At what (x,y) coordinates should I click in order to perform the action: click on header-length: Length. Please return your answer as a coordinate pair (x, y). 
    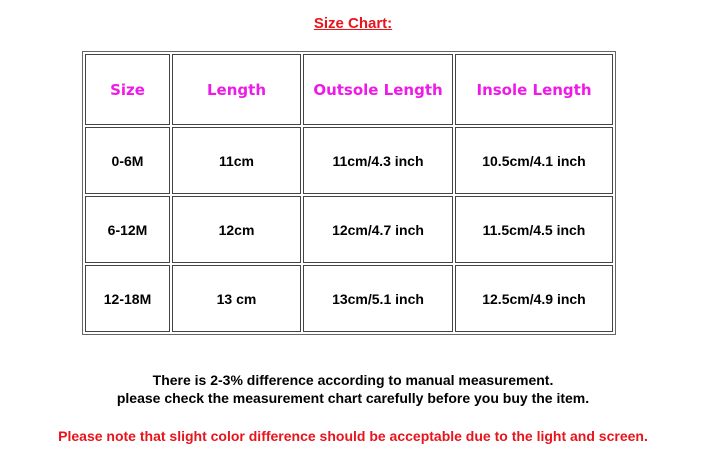
    Looking at the image, I should click on (236, 89).